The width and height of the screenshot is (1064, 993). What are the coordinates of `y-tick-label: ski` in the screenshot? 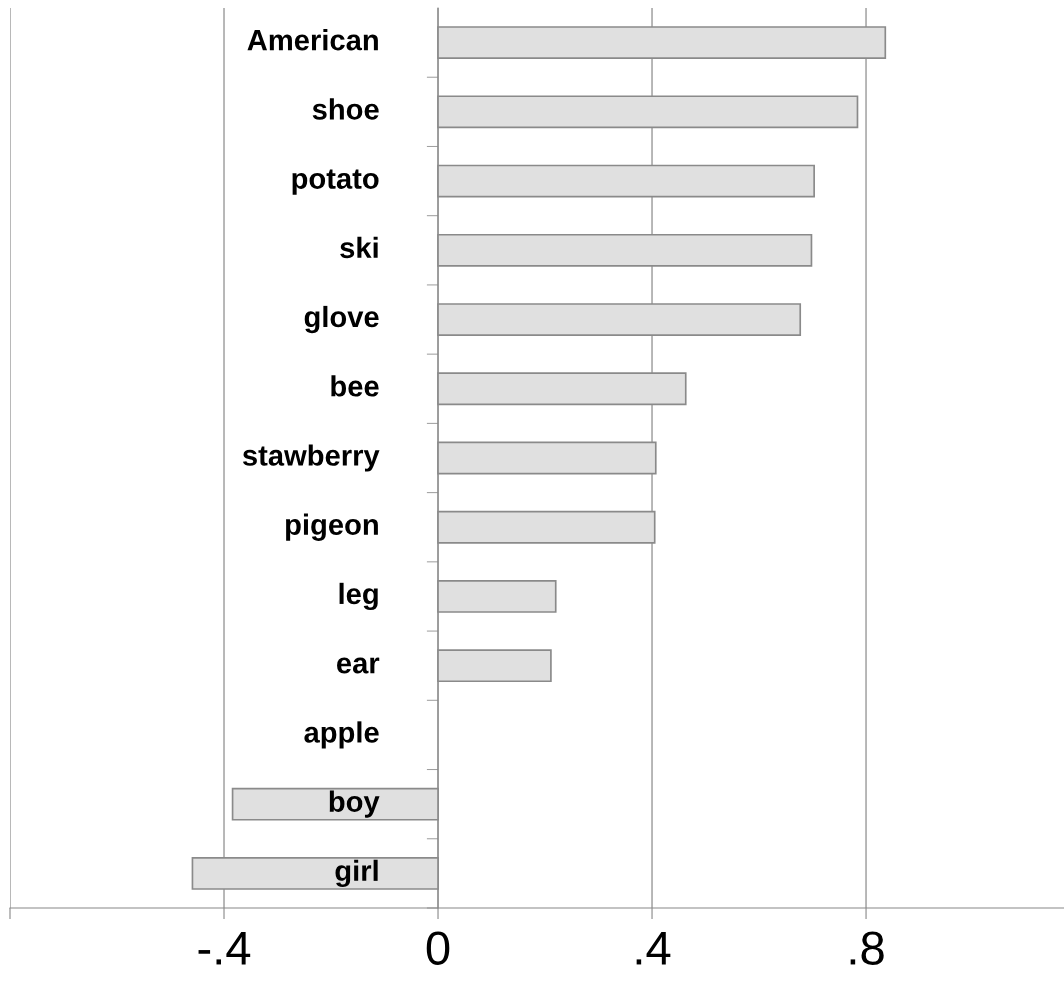 It's located at (359, 247).